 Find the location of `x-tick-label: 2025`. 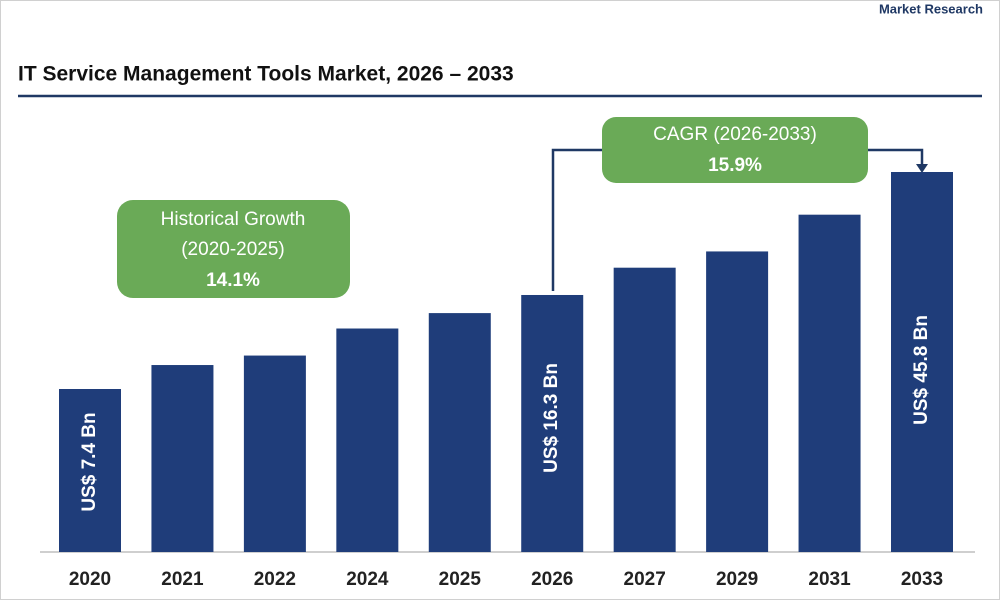

x-tick-label: 2025 is located at coordinates (460, 579).